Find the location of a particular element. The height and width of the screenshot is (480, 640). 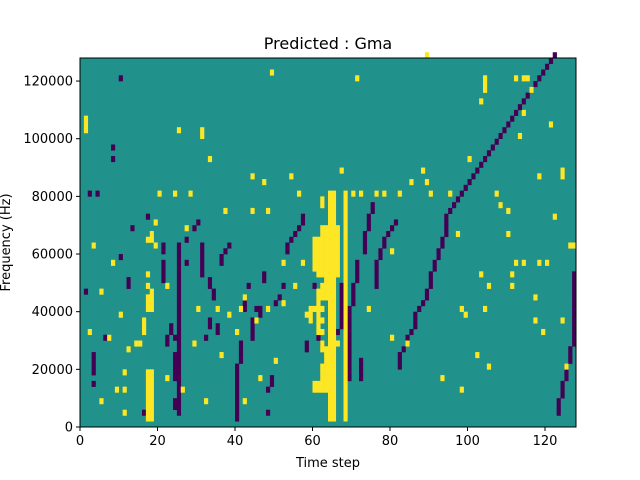

y-tick-label: 0 is located at coordinates (69, 428).